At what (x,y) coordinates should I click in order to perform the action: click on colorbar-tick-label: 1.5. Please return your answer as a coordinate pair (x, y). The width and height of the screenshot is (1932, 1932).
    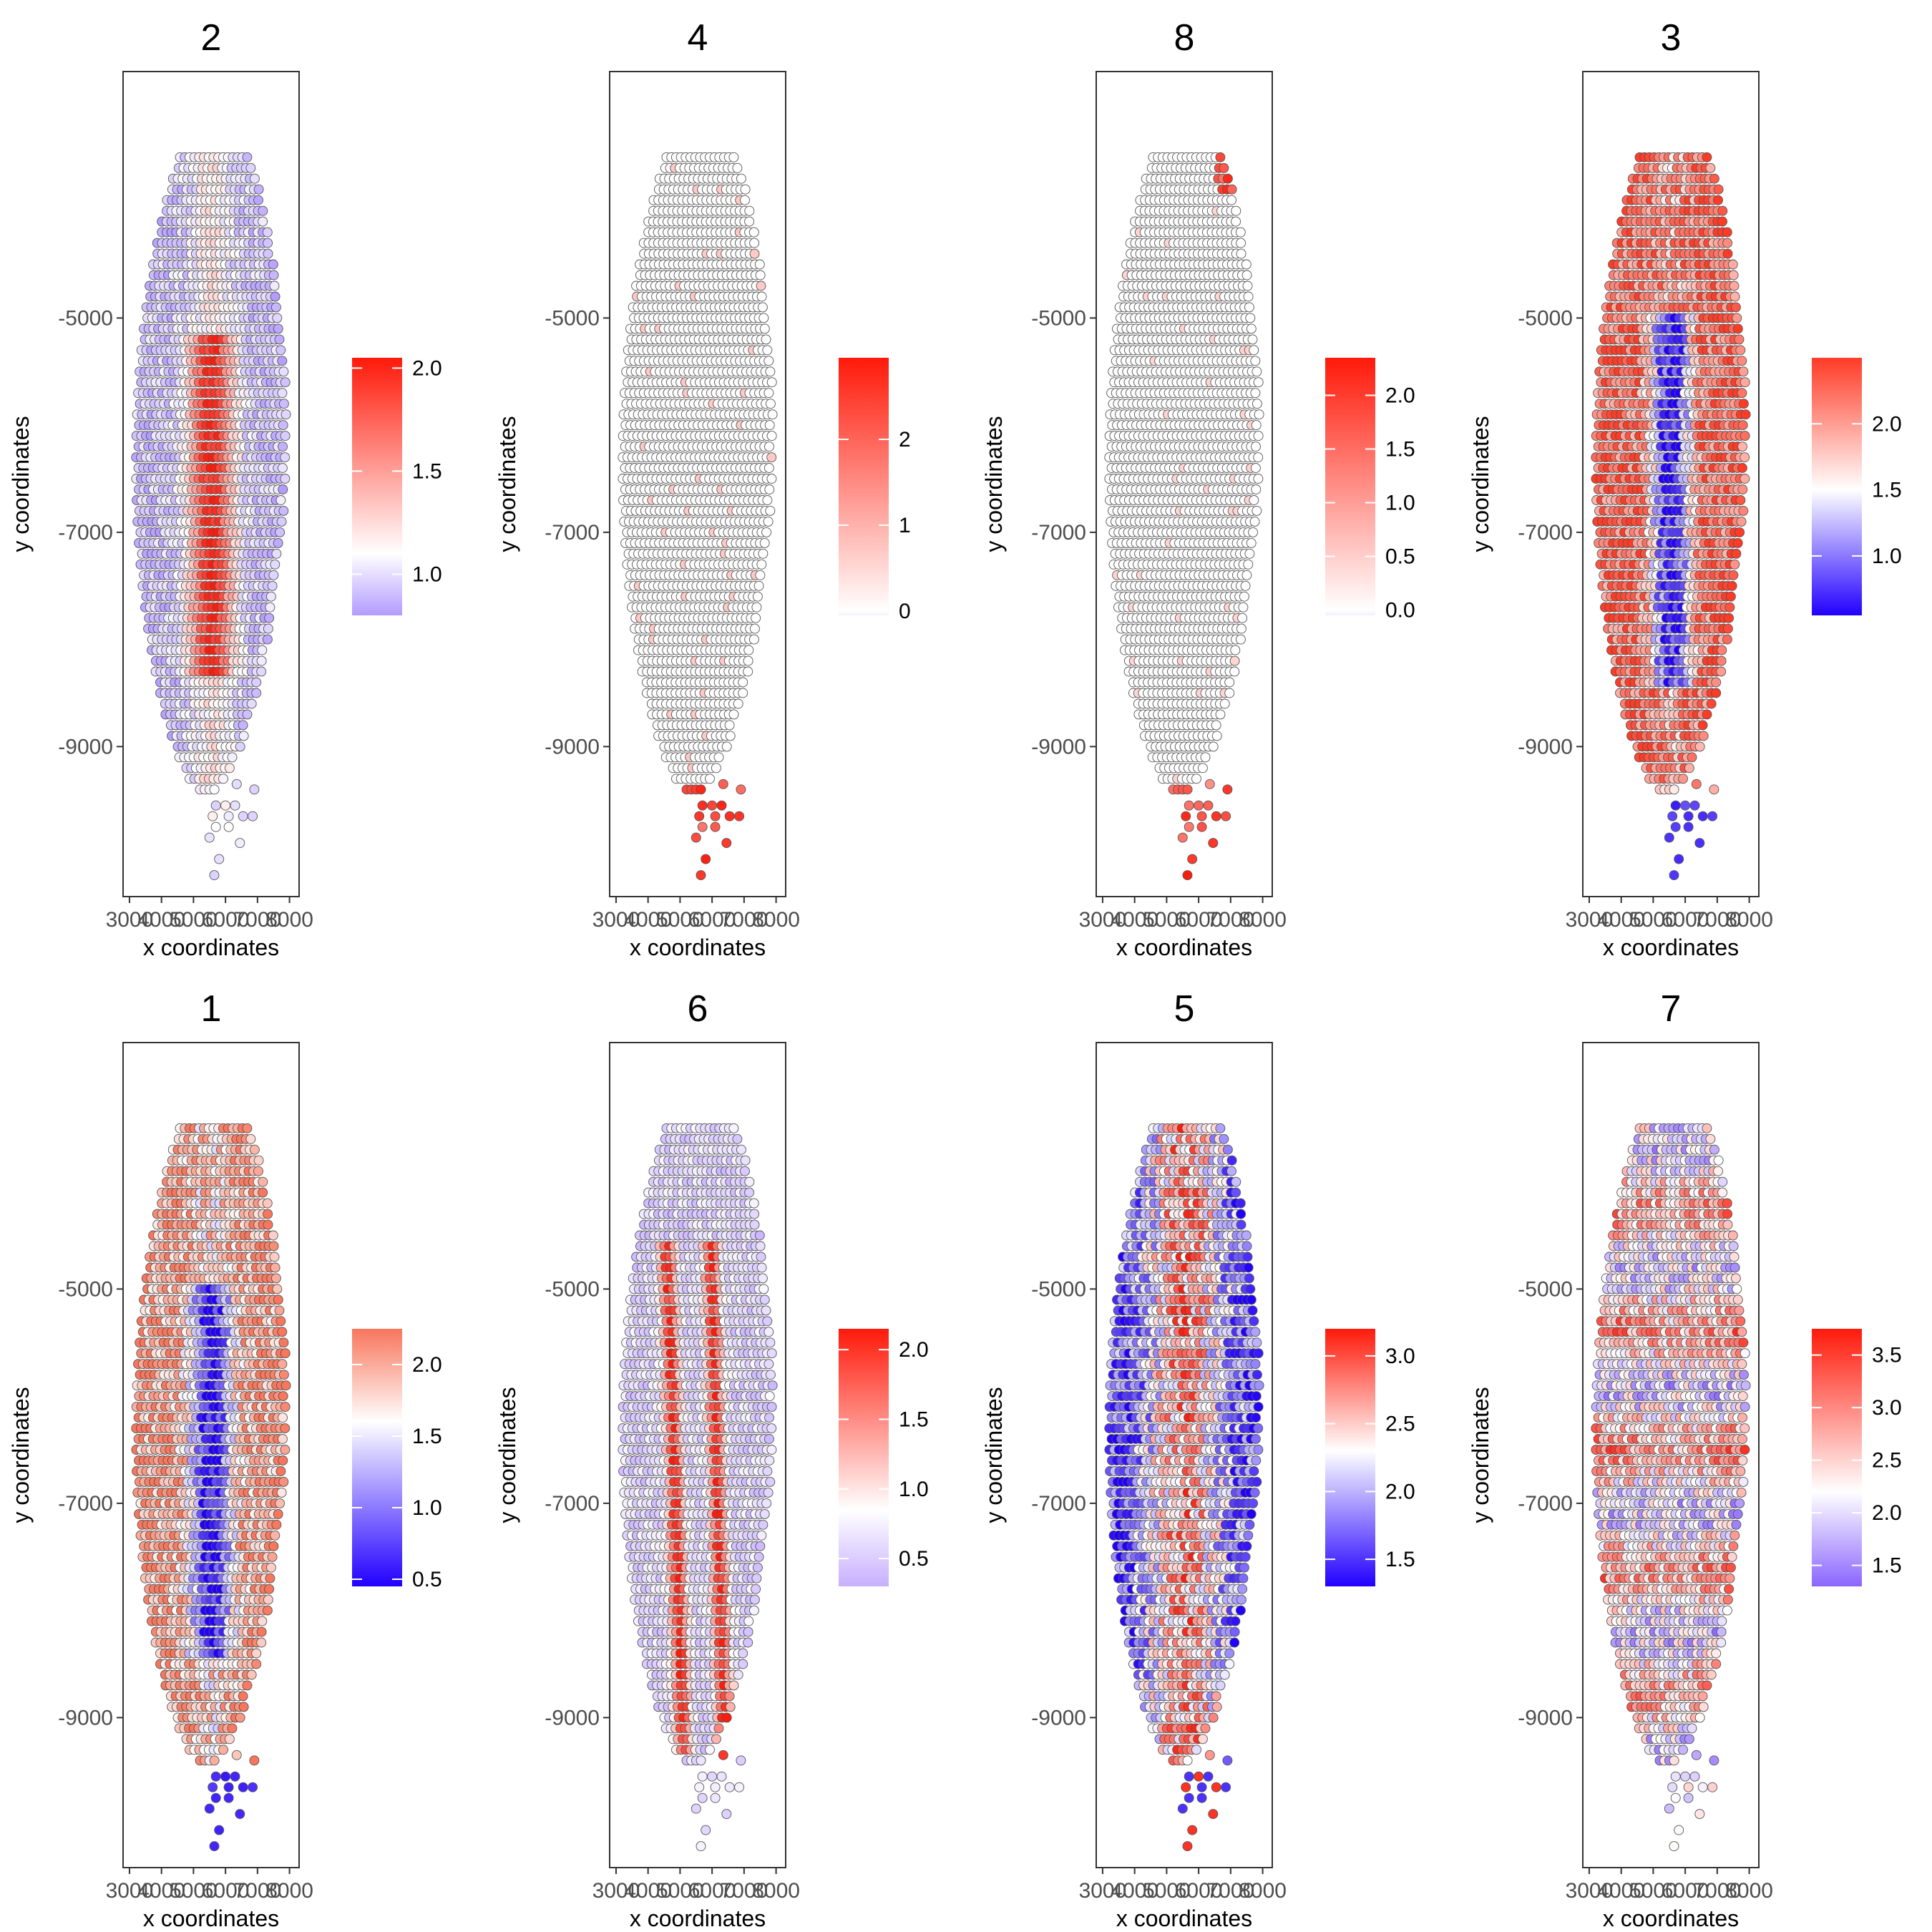
    Looking at the image, I should click on (427, 471).